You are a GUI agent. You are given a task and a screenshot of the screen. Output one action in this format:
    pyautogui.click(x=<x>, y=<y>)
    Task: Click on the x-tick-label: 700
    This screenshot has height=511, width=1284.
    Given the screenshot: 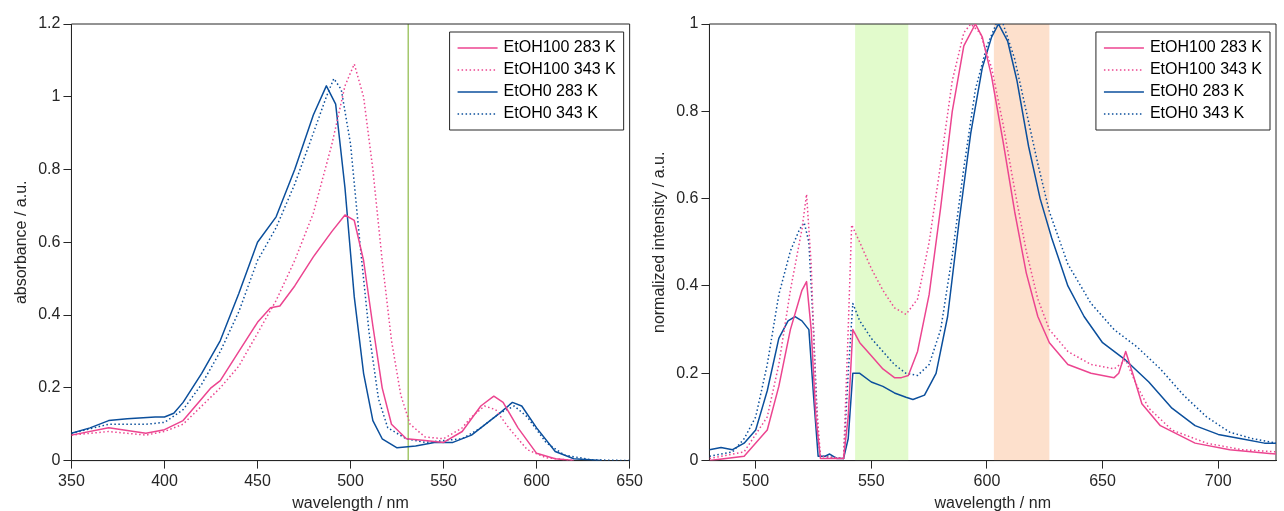 What is the action you would take?
    pyautogui.click(x=1218, y=480)
    